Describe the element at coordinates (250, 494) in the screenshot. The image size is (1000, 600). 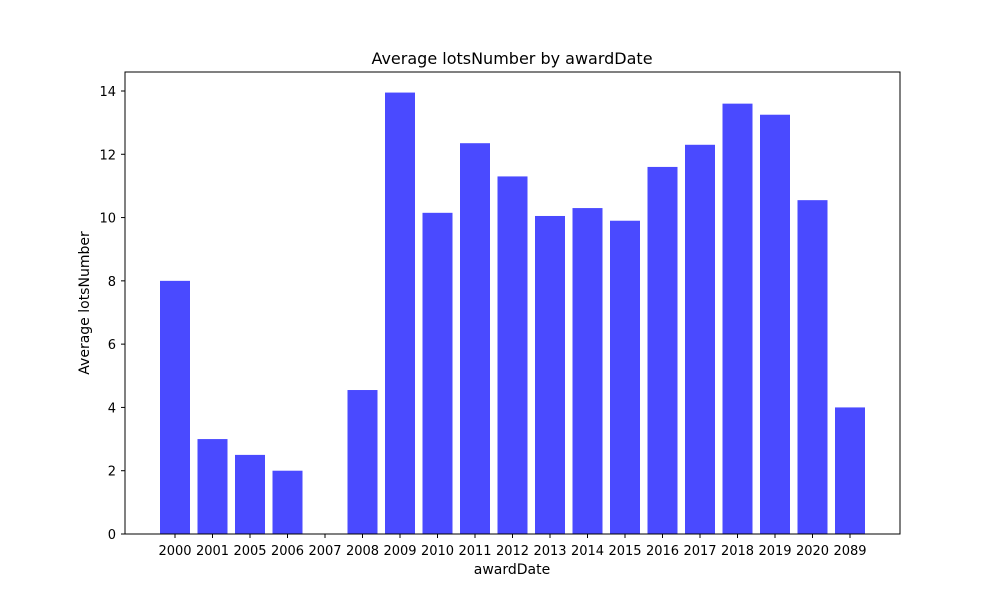
I see `bar-2005` at that location.